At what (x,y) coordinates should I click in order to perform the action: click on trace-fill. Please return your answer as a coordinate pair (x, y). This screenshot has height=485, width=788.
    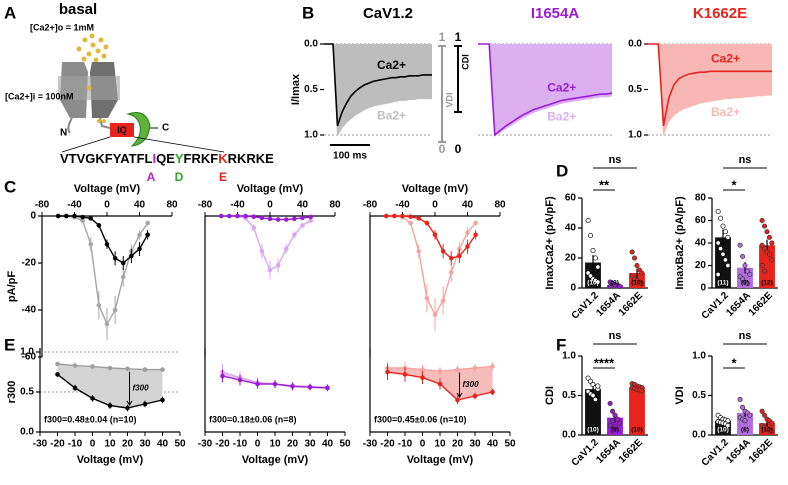
    Looking at the image, I should click on (710, 89).